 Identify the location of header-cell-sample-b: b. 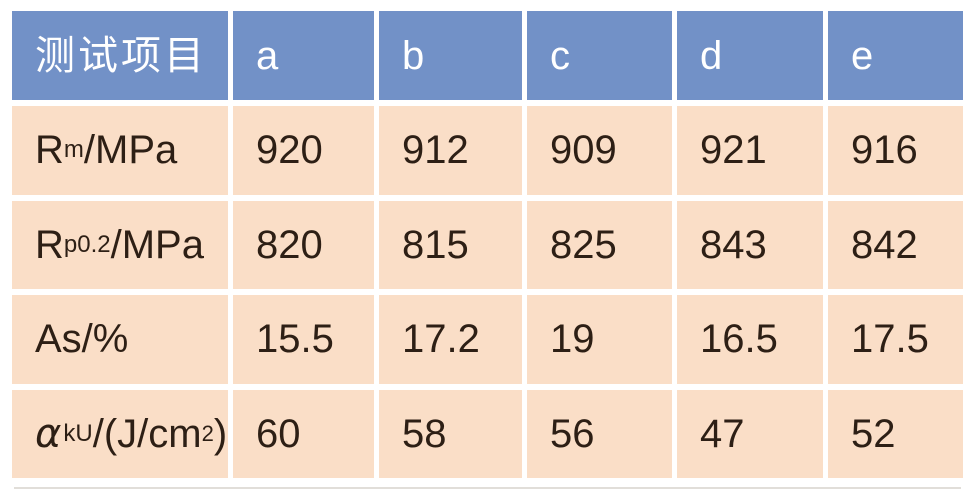
(450, 55).